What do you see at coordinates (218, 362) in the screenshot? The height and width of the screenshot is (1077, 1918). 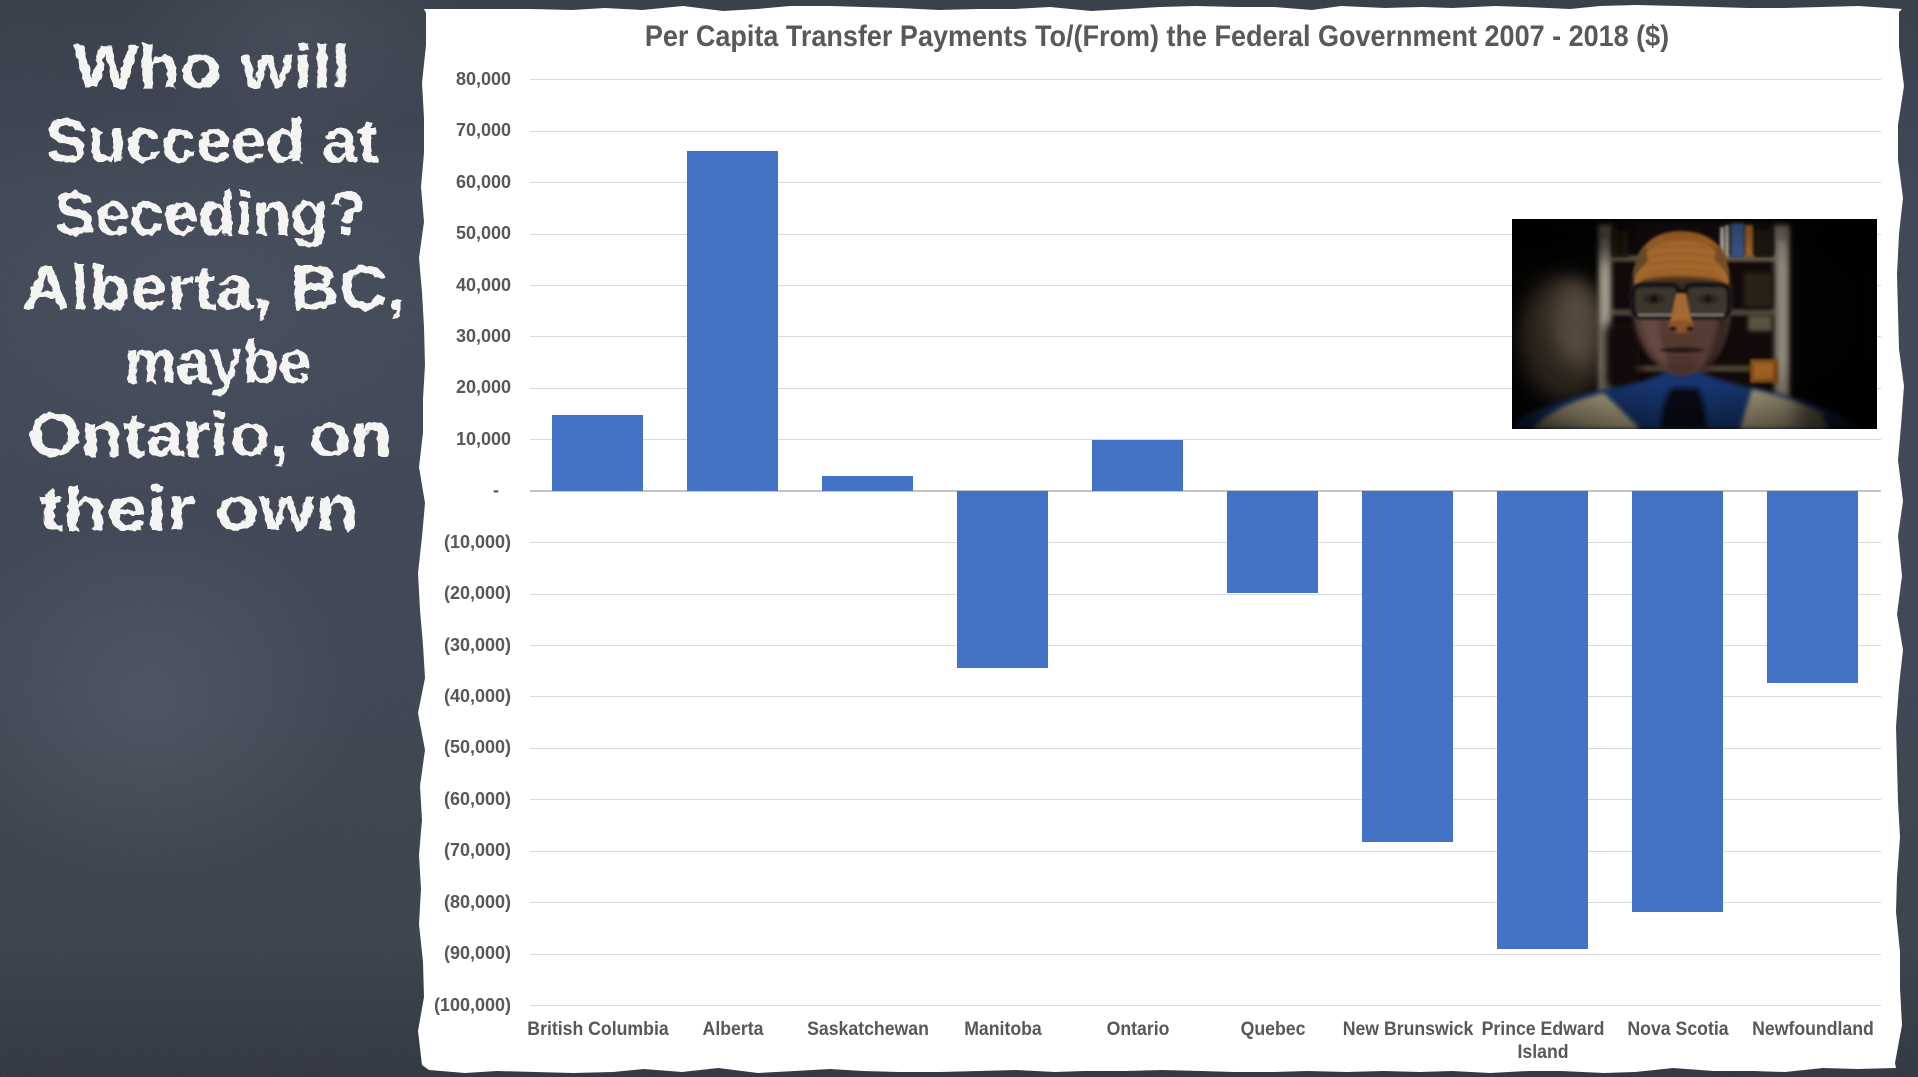 I see `svg-text: maybe` at bounding box center [218, 362].